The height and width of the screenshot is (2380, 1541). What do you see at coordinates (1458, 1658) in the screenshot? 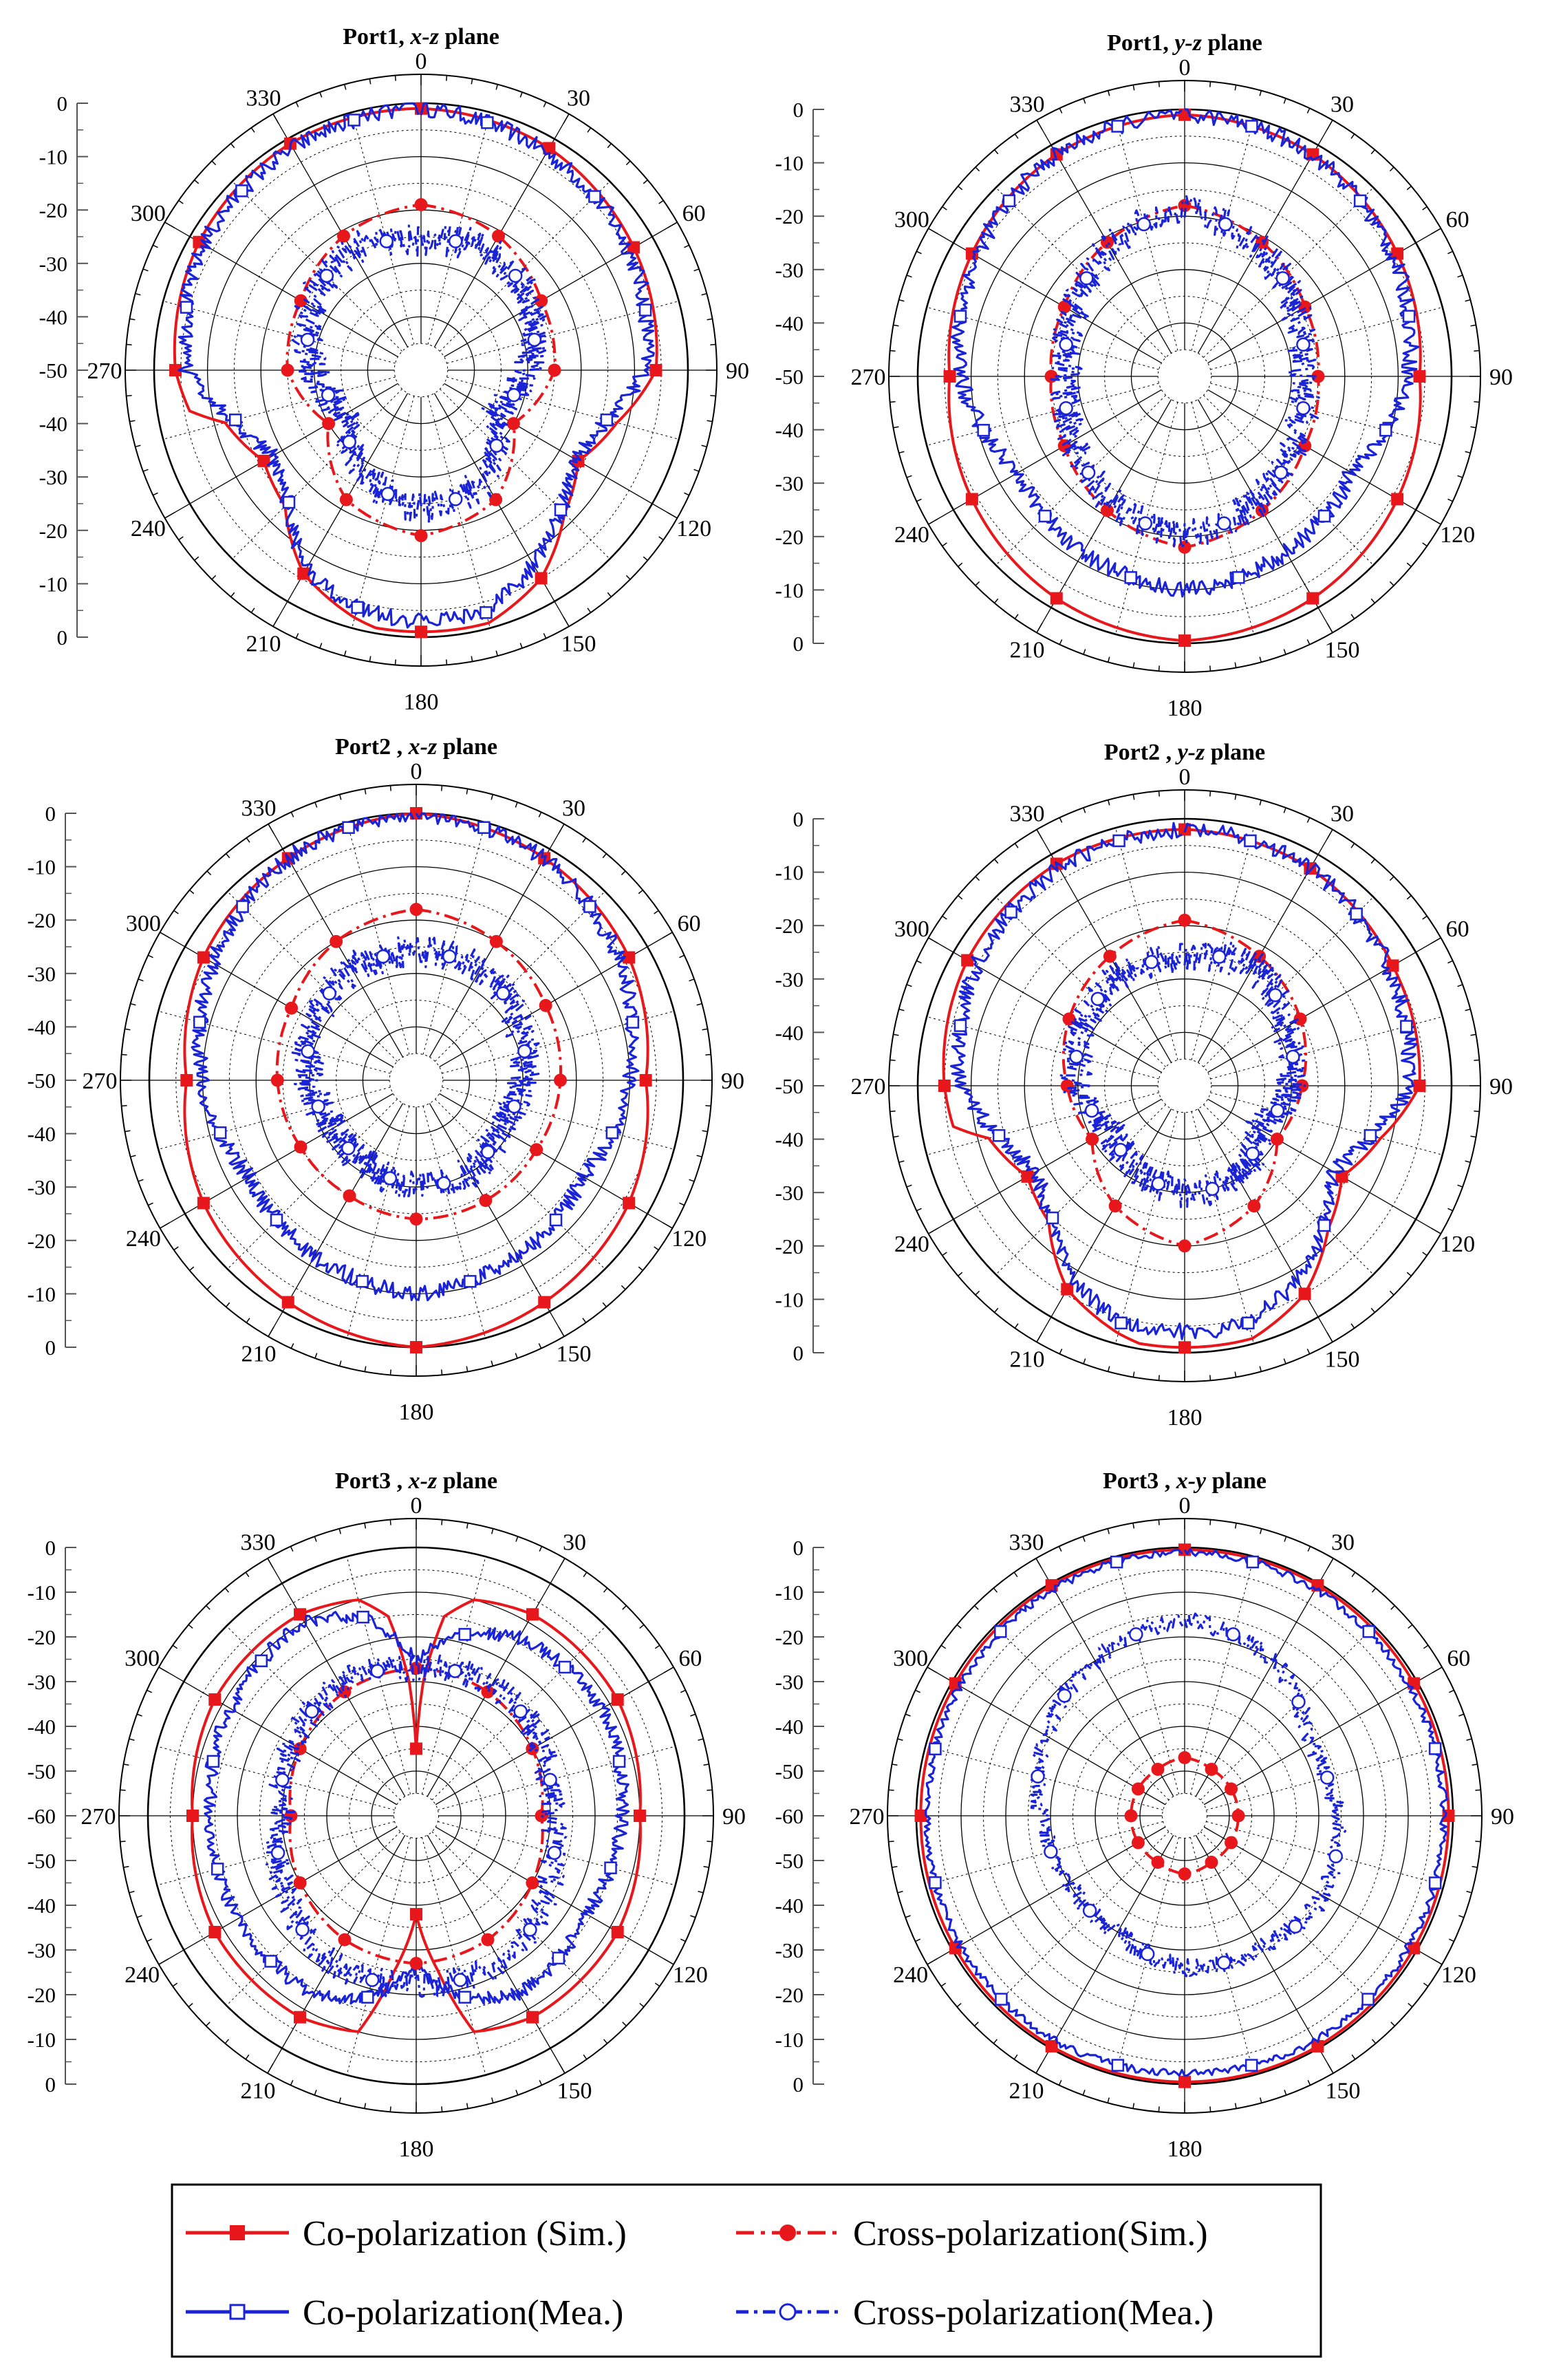
I see `angle-label-60: 60` at bounding box center [1458, 1658].